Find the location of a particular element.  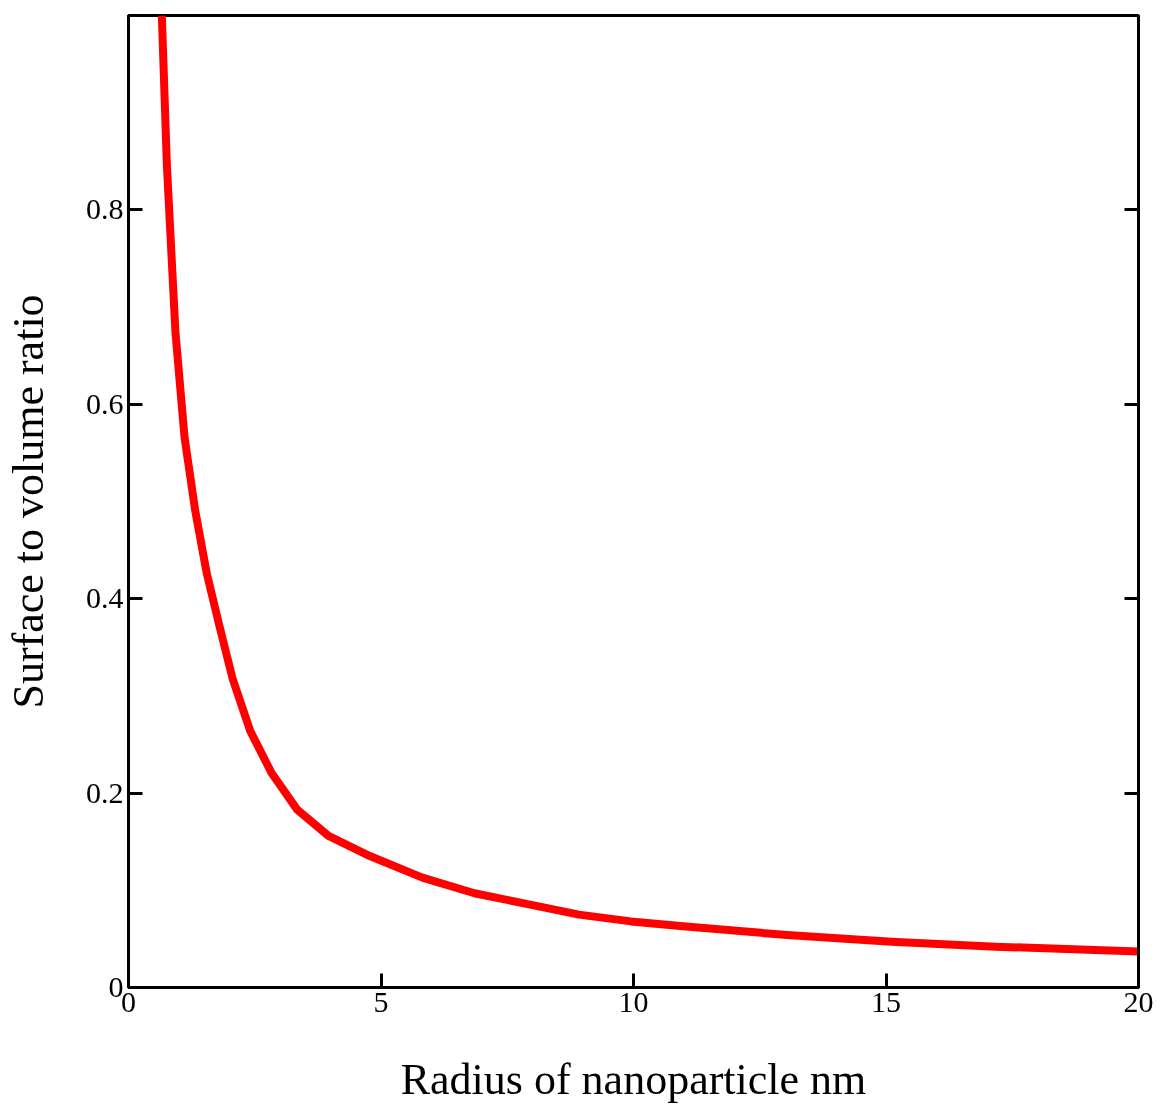

x-tick-label: 15 is located at coordinates (886, 1001).